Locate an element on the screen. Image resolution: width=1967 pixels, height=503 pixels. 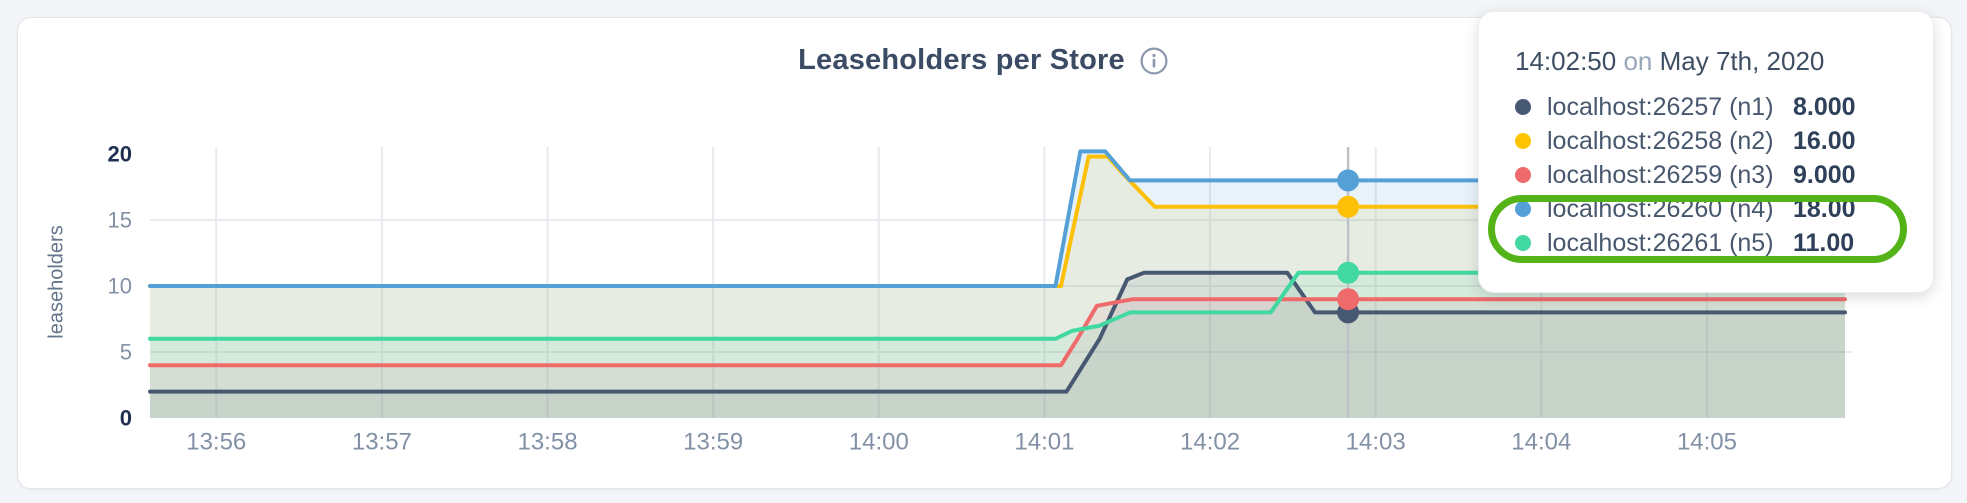
y-axis-title: leaseholders is located at coordinates (56, 282).